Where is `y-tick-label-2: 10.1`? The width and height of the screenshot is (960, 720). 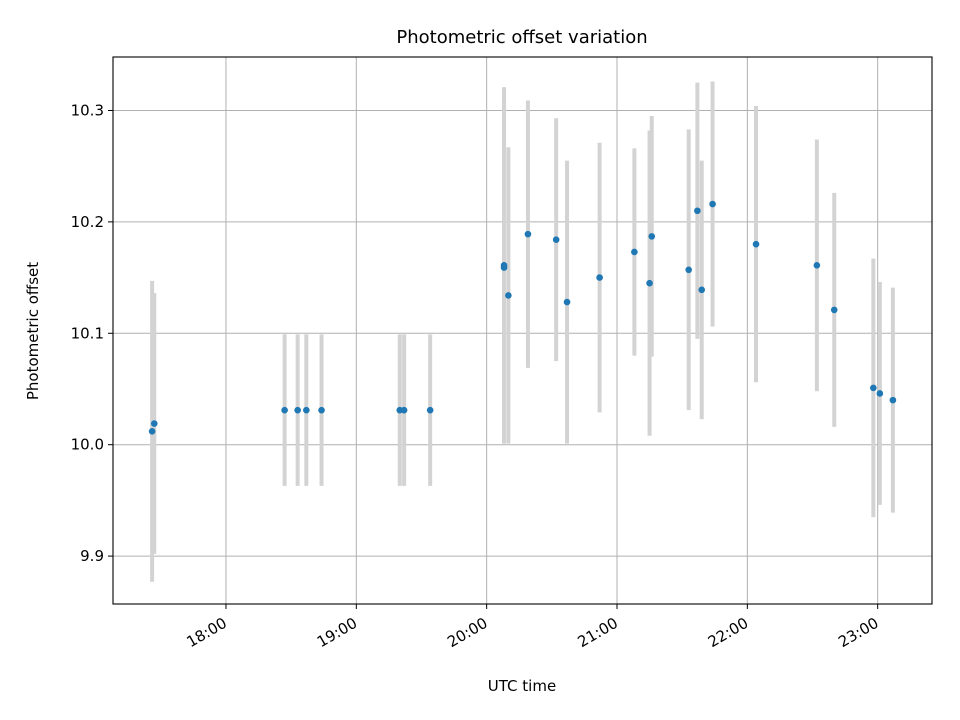
y-tick-label-2: 10.1 is located at coordinates (87, 333).